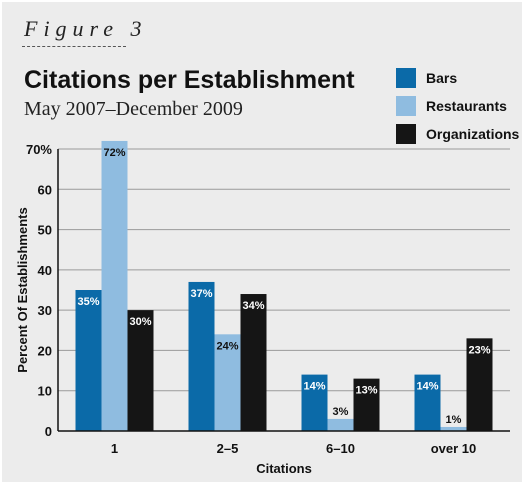 The image size is (527, 487). What do you see at coordinates (366, 391) in the screenshot?
I see `data-label-organizations-6-10: 13%` at bounding box center [366, 391].